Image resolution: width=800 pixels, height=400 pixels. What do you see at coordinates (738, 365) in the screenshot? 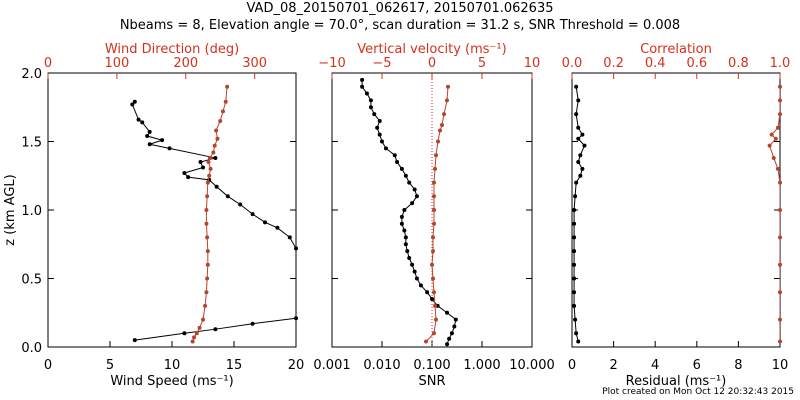
I see `panel-3-bottom-tick-label: 8` at bounding box center [738, 365].